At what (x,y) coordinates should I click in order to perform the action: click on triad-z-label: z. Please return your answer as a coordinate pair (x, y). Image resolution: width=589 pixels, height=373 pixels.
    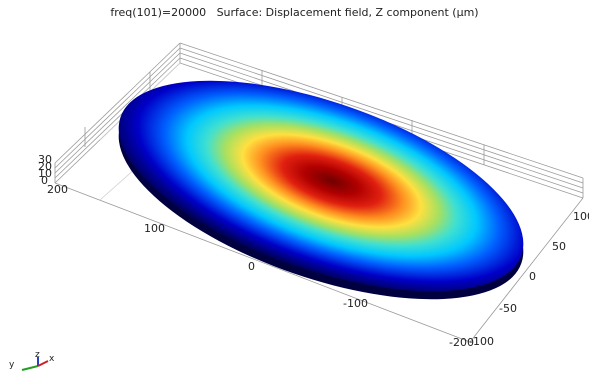
    Looking at the image, I should click on (37, 355).